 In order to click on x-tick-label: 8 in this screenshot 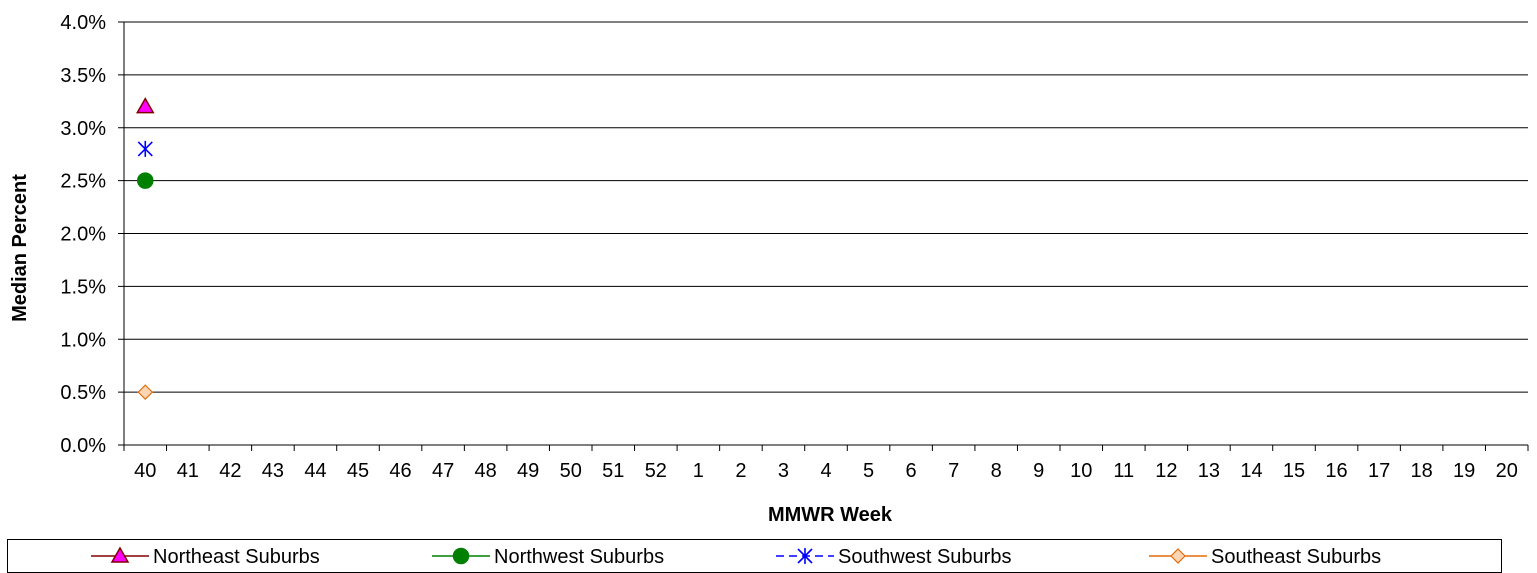, I will do `click(996, 471)`.